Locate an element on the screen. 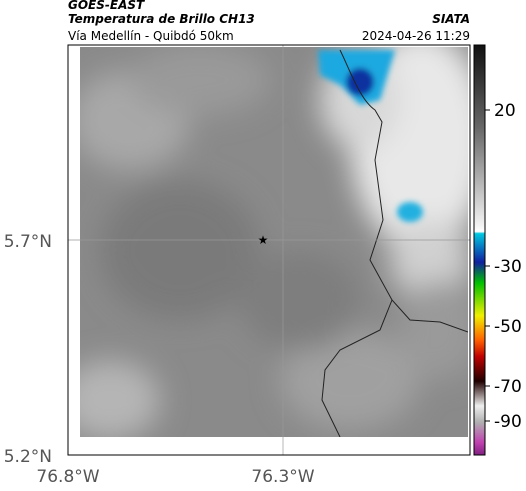 This screenshot has width=526, height=491. colorbar is located at coordinates (479, 250).